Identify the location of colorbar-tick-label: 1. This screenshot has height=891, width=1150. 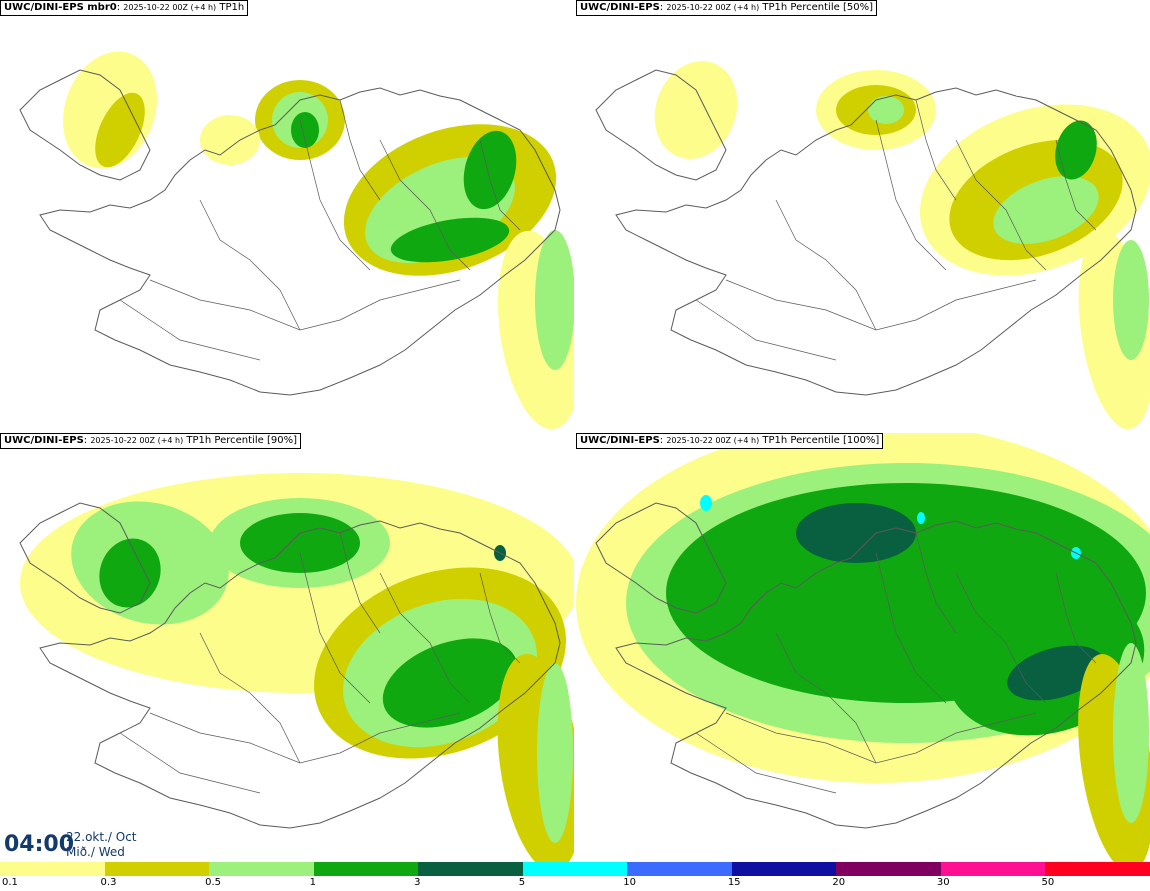
(312, 882).